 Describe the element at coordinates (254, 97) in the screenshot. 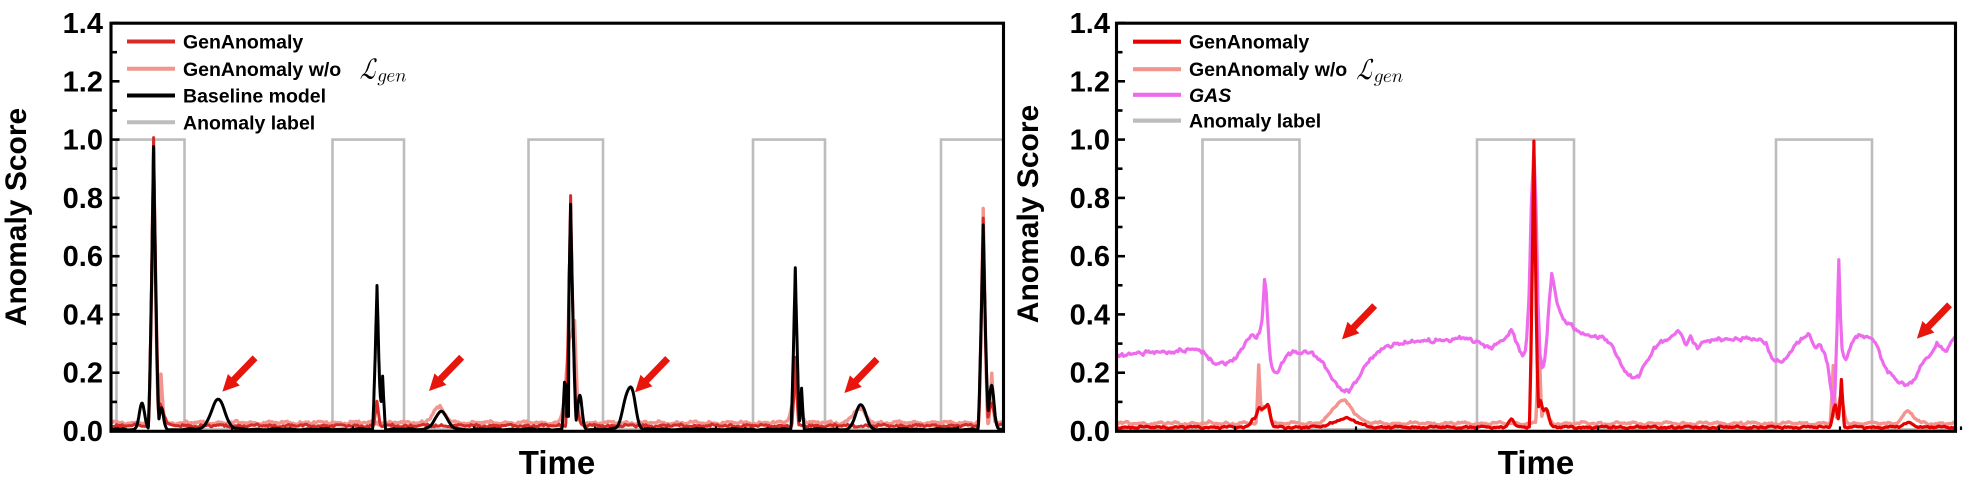

I see `svg-text: Baseline model` at that location.